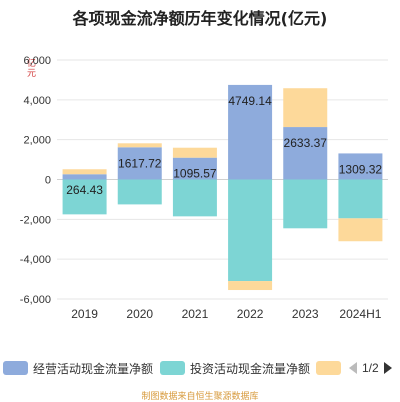  I want to click on bar-financing-2022, so click(250, 286).